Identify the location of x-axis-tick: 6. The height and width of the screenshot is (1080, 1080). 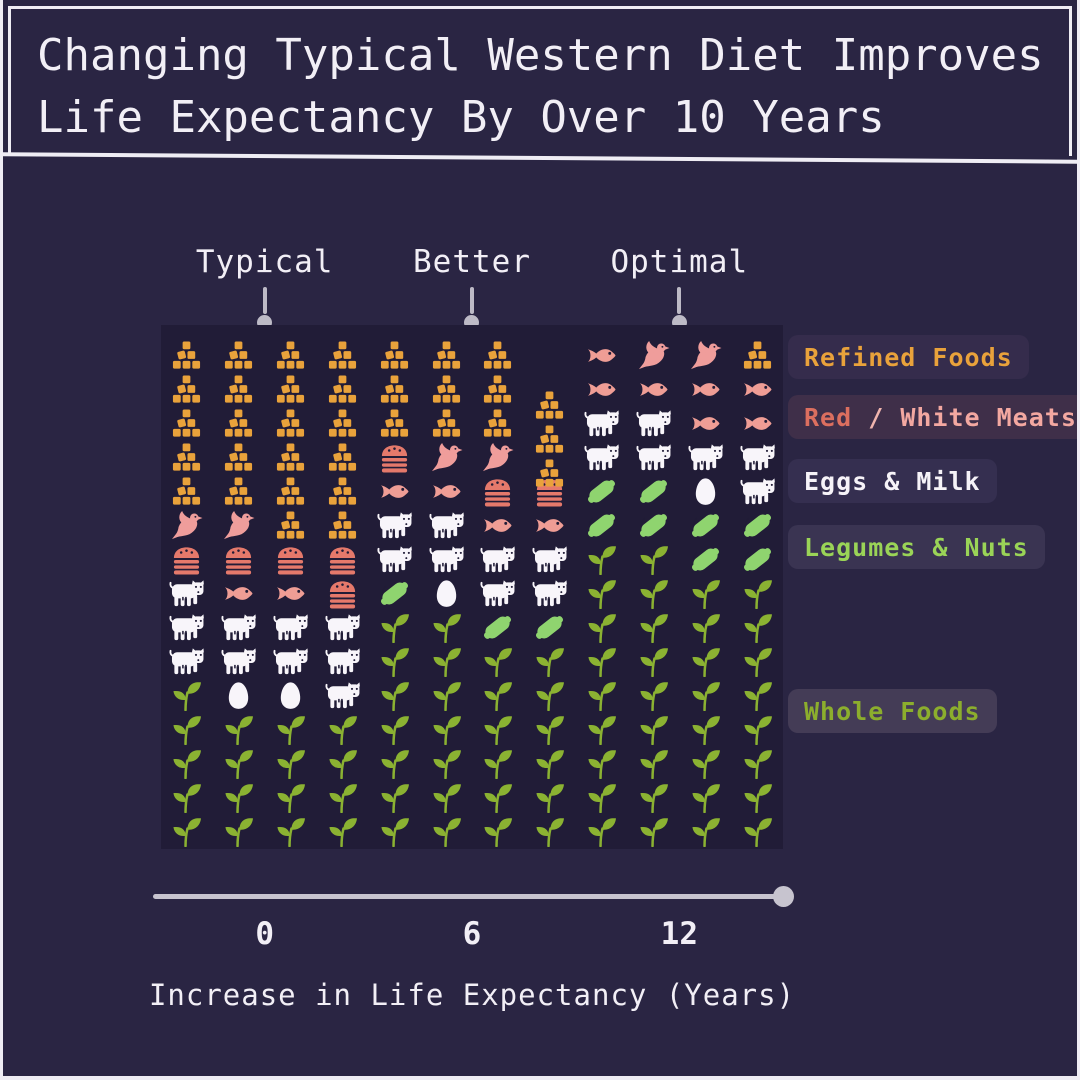
(472, 934).